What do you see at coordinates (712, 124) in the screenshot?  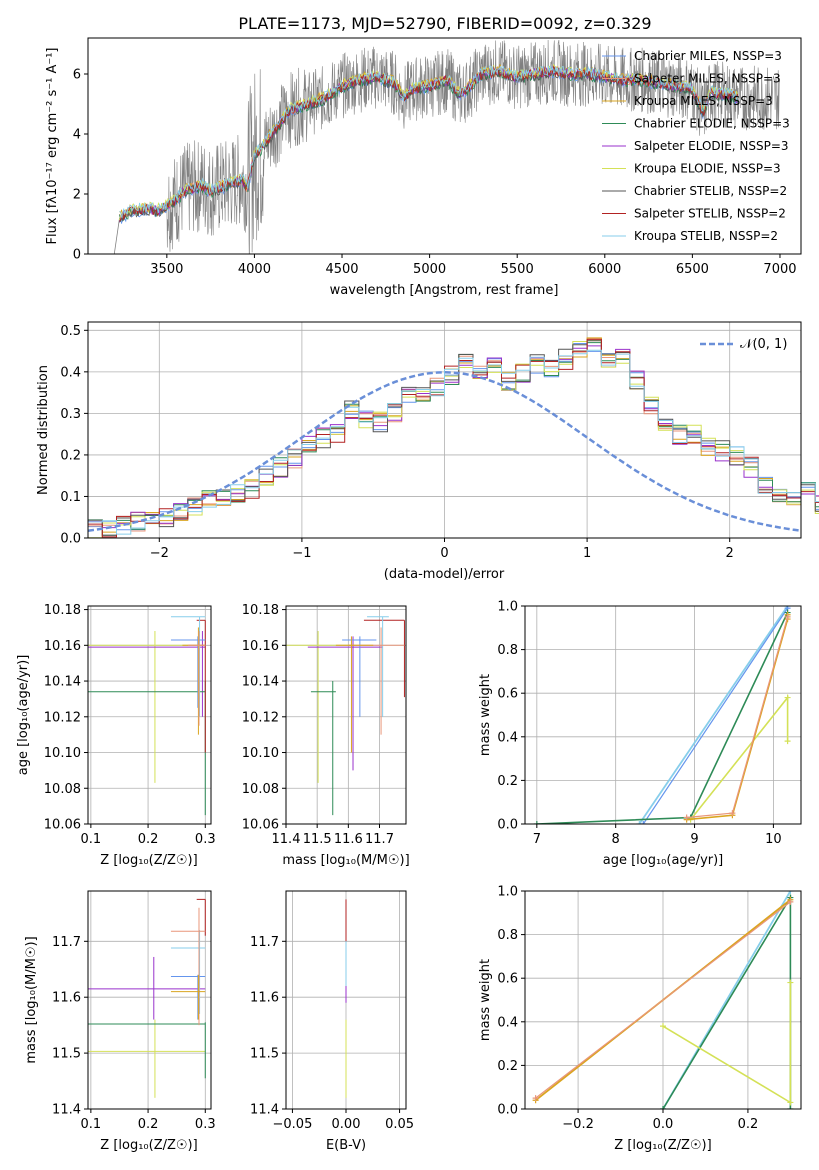 I see `spectrum-legend-label-3: Chabrier ELODIE, NSSP=3` at bounding box center [712, 124].